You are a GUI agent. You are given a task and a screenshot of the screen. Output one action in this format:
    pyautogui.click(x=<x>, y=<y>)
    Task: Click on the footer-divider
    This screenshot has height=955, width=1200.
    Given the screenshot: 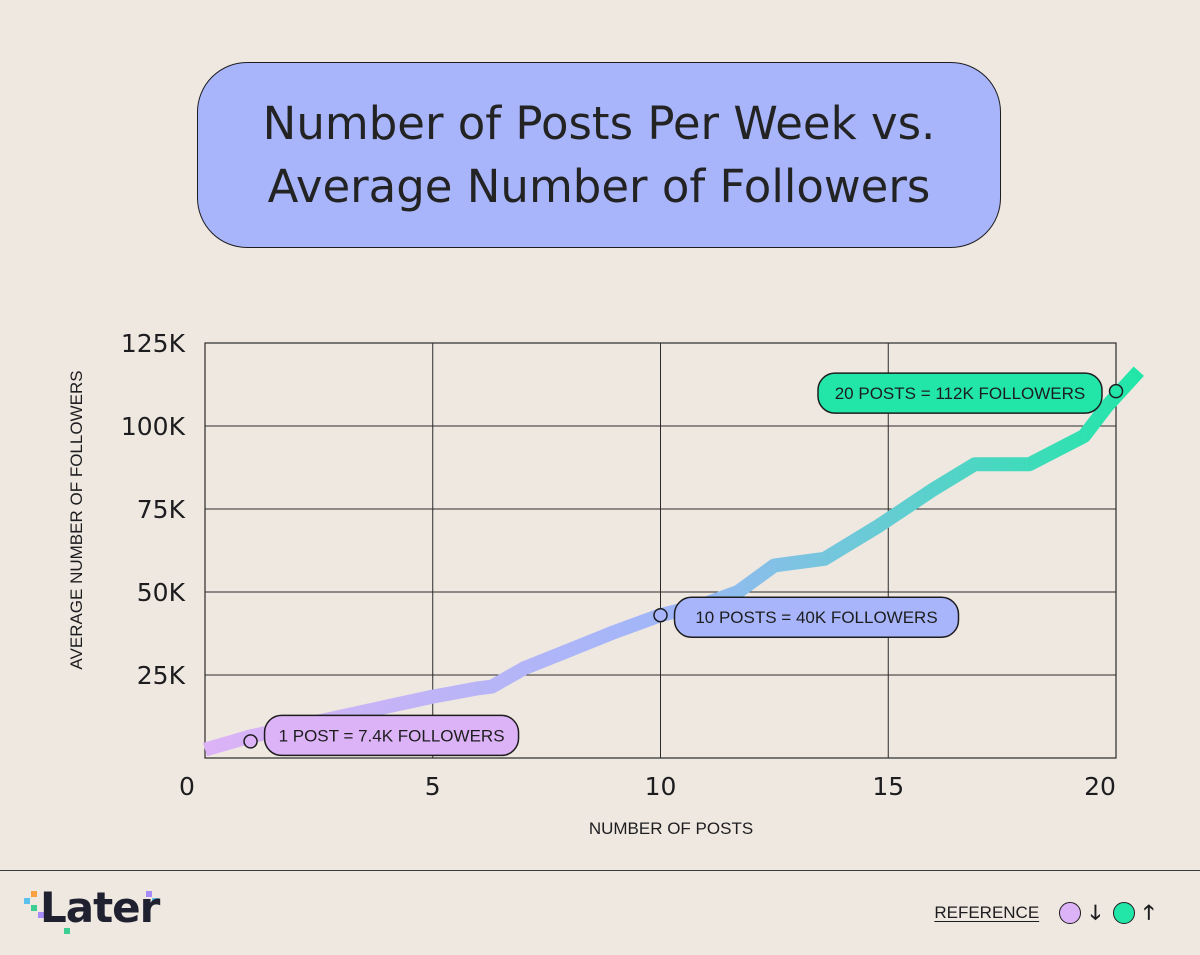 What is the action you would take?
    pyautogui.click(x=600, y=870)
    